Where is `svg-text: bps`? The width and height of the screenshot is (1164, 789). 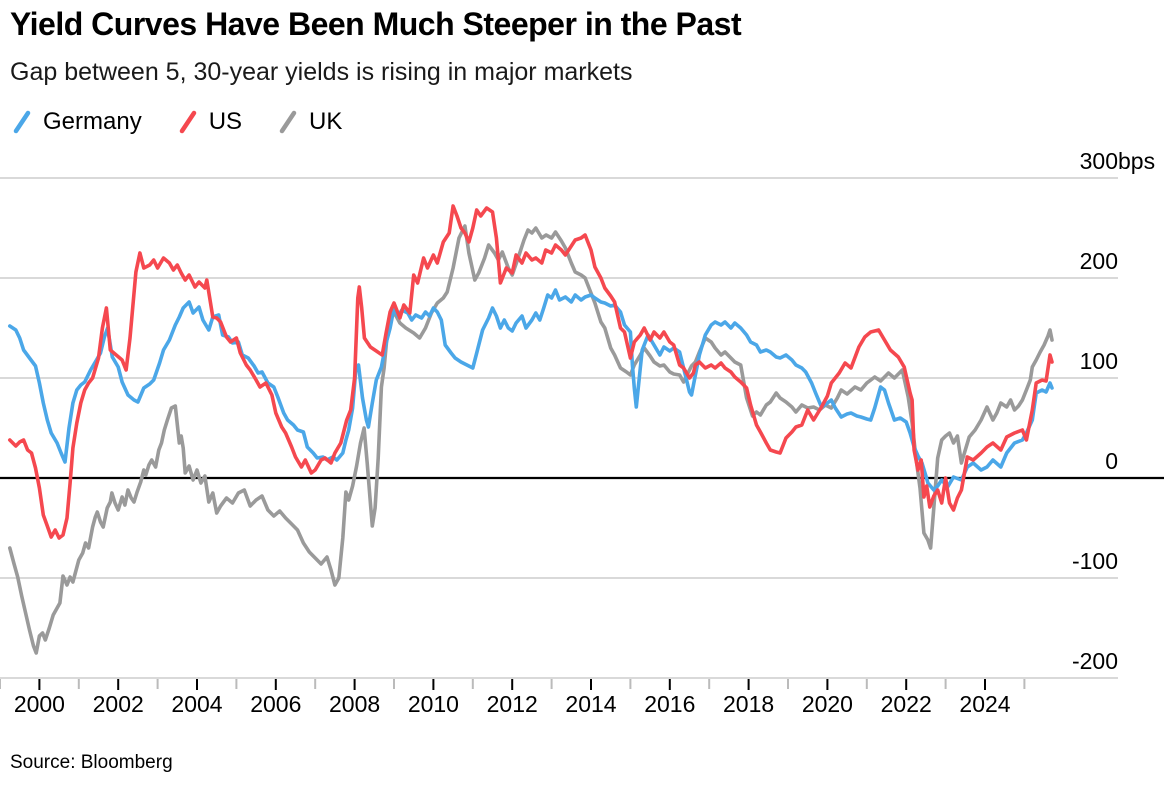
svg-text: bps is located at coordinates (1136, 161).